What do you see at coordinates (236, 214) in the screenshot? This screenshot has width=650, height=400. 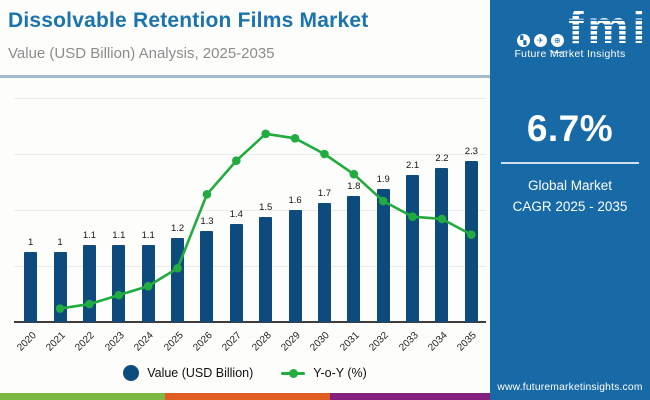 I see `bar-value-label: 1.4` at bounding box center [236, 214].